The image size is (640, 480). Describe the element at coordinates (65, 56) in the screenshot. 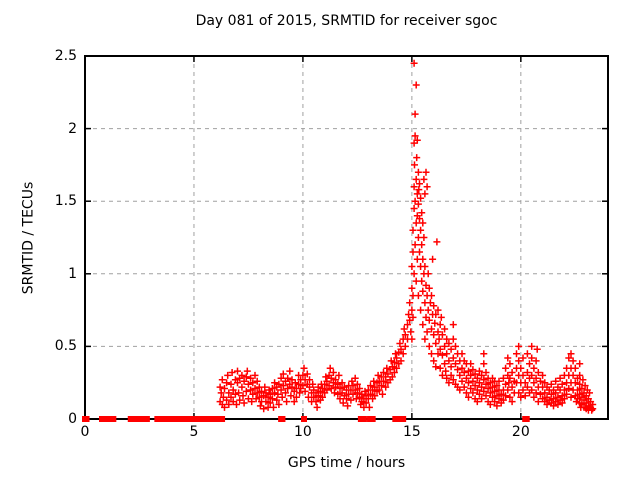

I see `y-tick-label: 2.5` at that location.